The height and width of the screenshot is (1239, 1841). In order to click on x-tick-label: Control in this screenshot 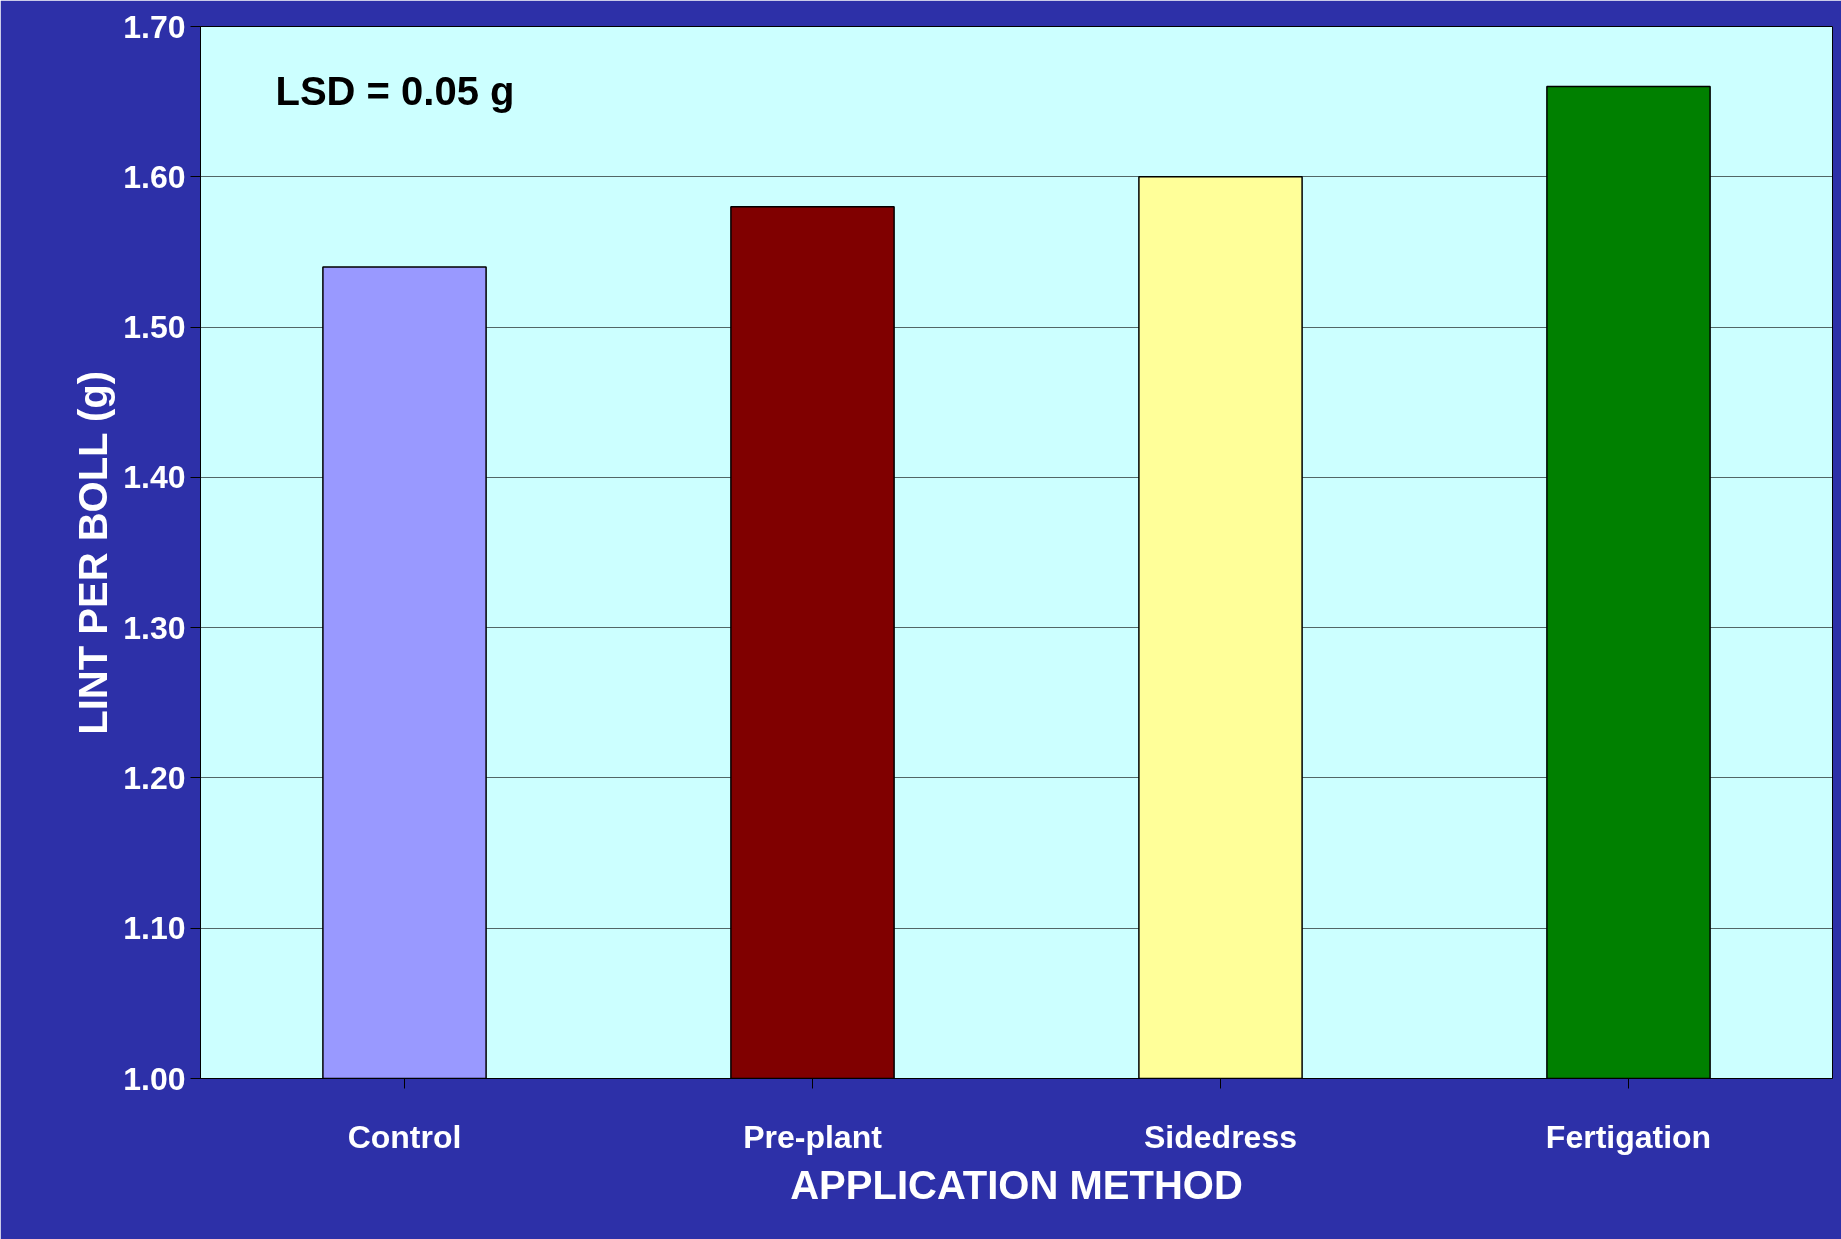, I will do `click(404, 1136)`.